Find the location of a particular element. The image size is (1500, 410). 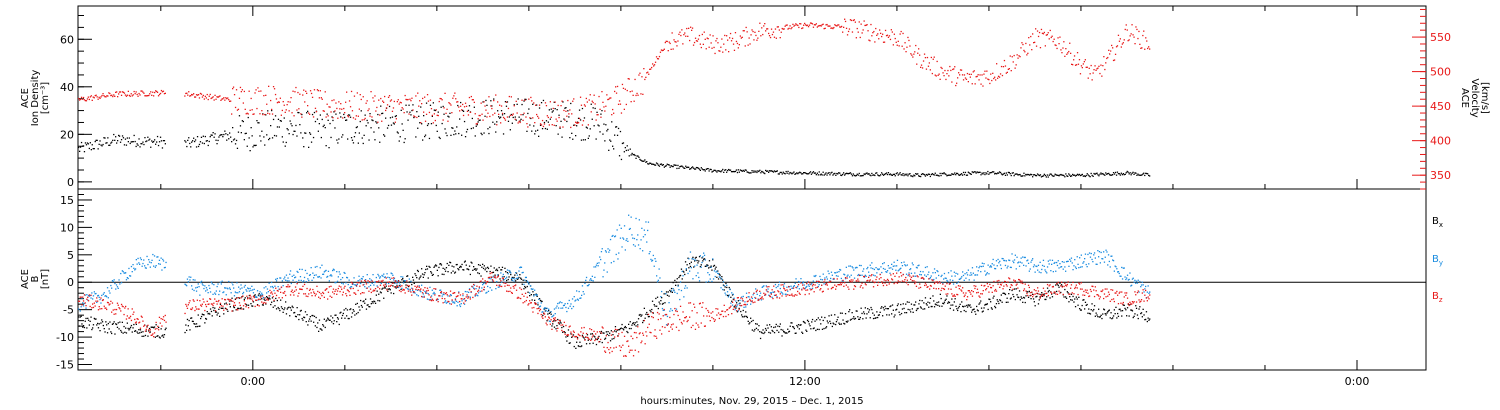

velocity-tick-label: 500 is located at coordinates (1440, 72).